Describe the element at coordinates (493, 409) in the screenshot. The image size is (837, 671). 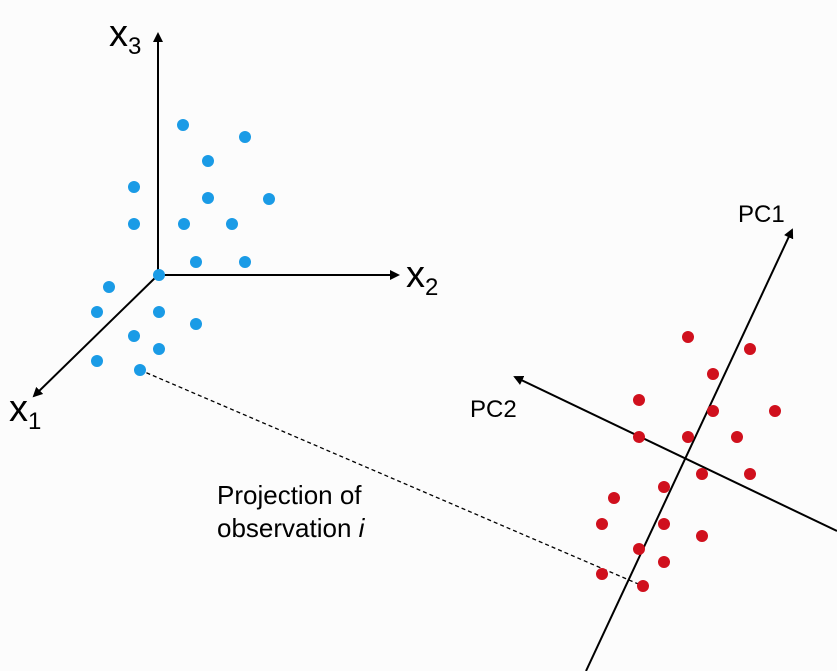
I see `pc2-label: PC2` at that location.